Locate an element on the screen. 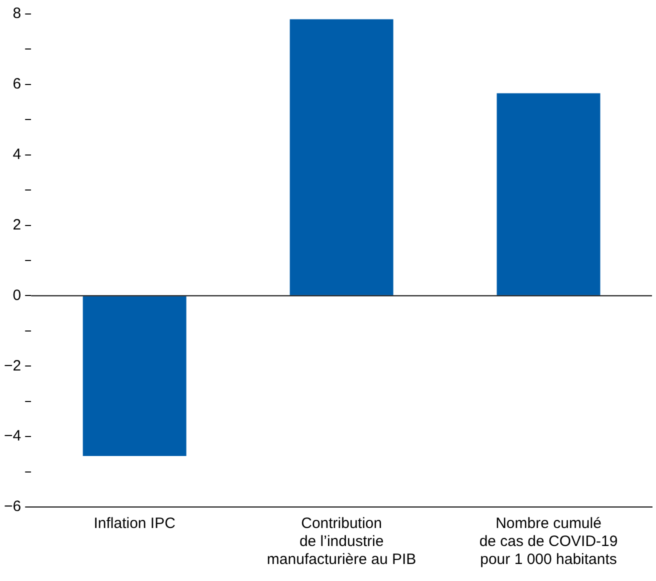  y-tick-label: 6 is located at coordinates (17, 84).